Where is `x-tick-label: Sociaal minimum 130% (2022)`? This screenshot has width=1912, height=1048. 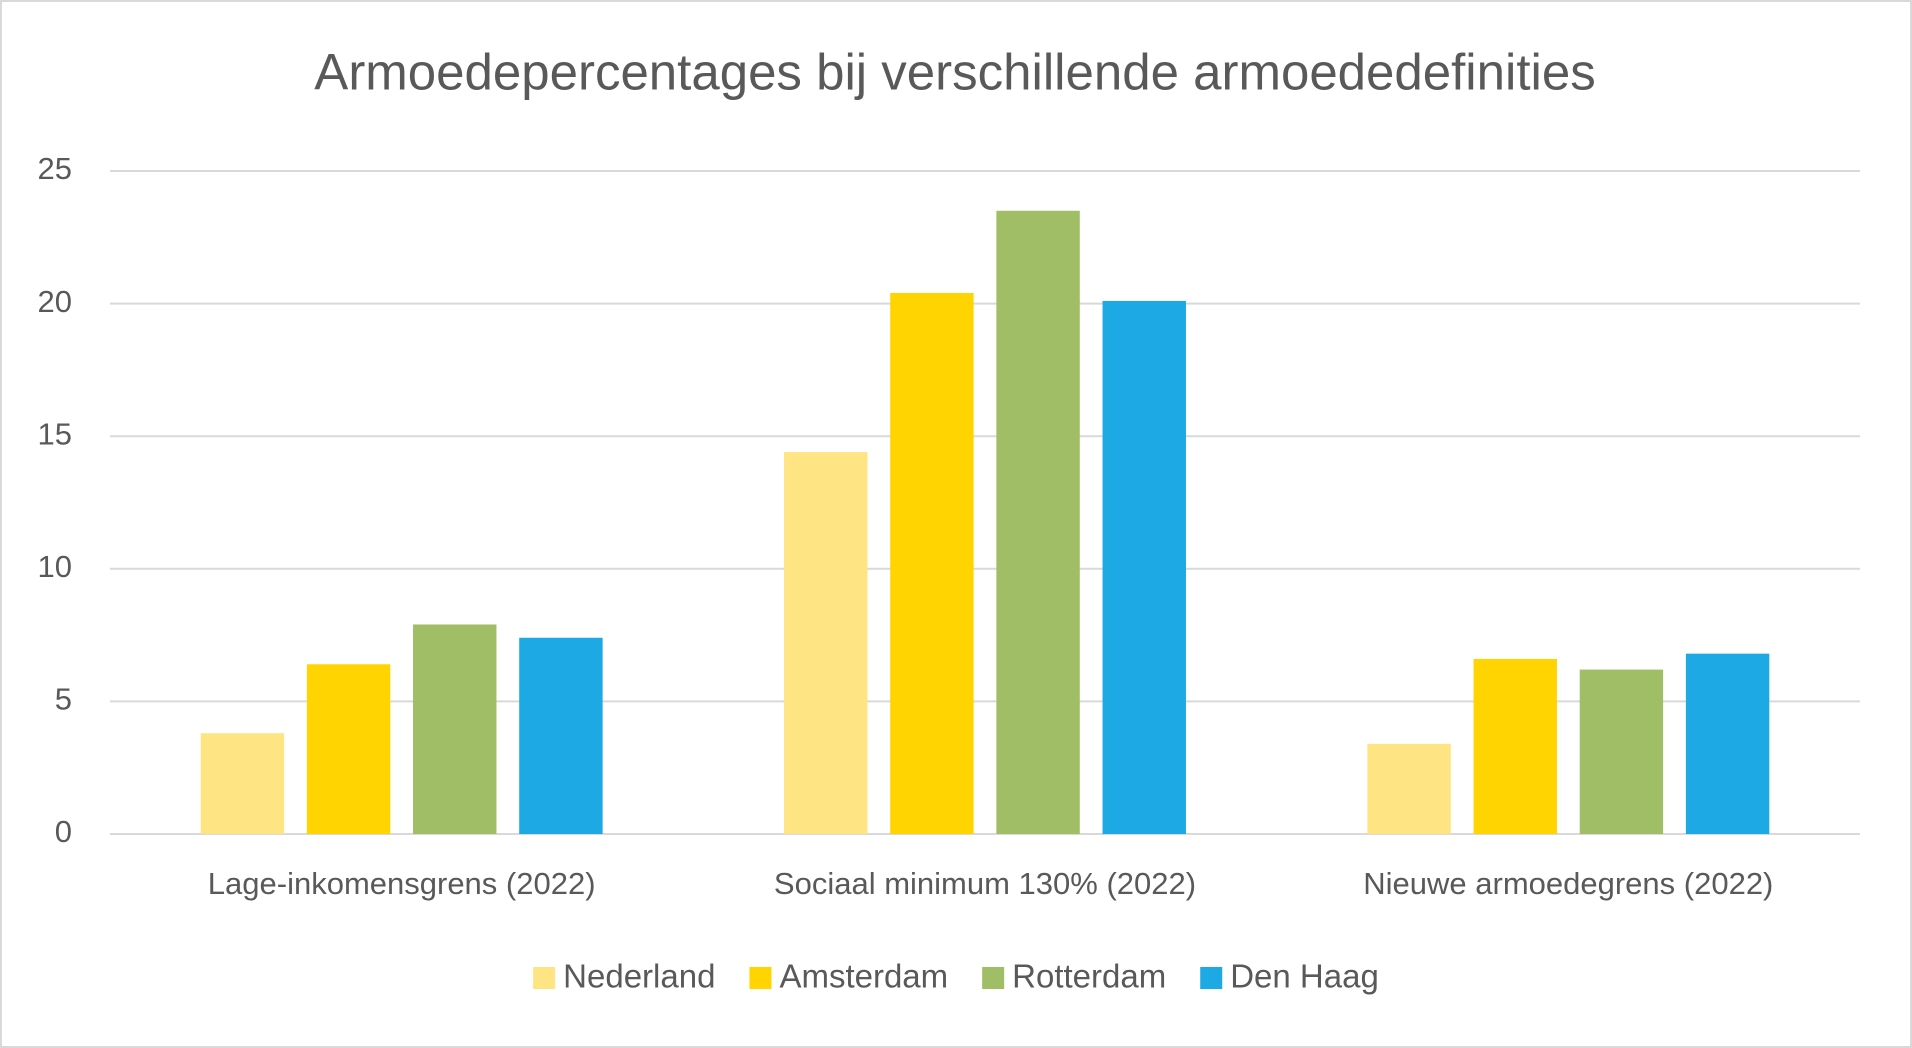
x-tick-label: Sociaal minimum 130% (2022) is located at coordinates (985, 883).